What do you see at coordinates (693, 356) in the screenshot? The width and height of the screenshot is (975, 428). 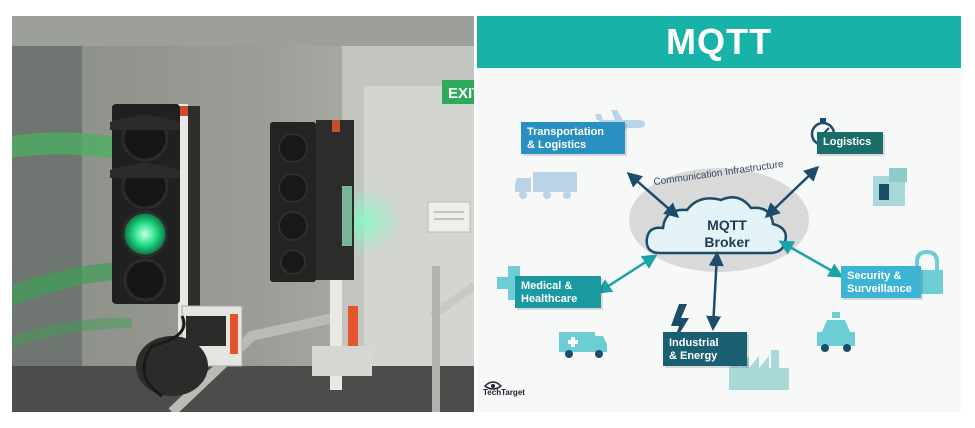 I see `node-industrial-line2: & Energy` at bounding box center [693, 356].